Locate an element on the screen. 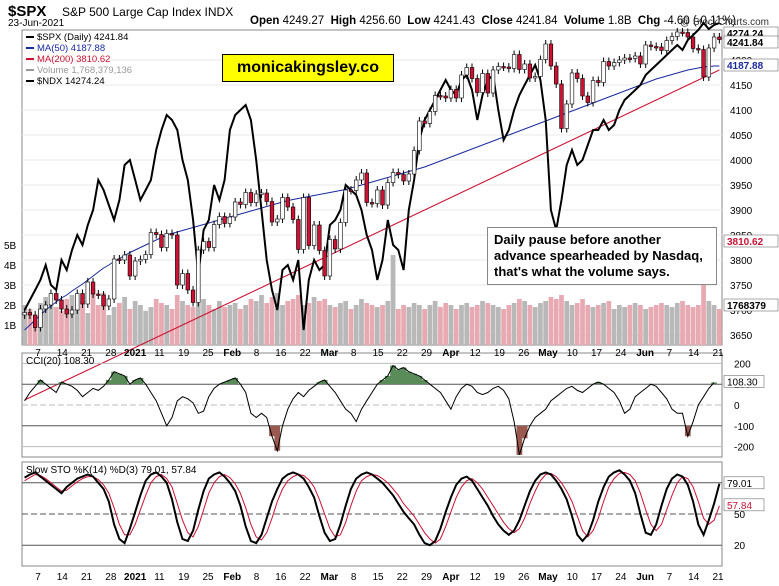 The height and width of the screenshot is (586, 779). volume-label: Volume is located at coordinates (584, 21).